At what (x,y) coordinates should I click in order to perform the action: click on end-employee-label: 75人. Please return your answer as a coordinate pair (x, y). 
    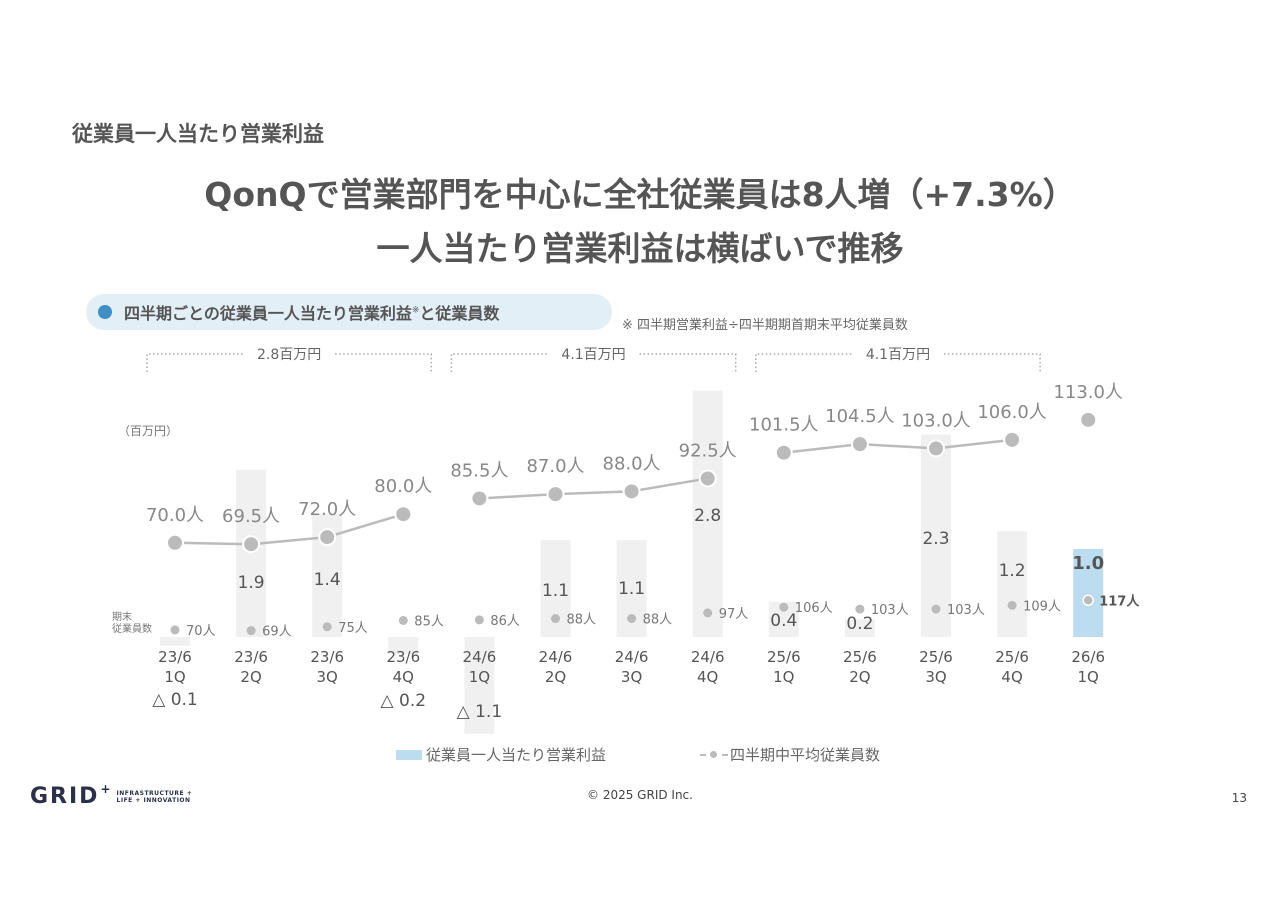
    Looking at the image, I should click on (353, 628).